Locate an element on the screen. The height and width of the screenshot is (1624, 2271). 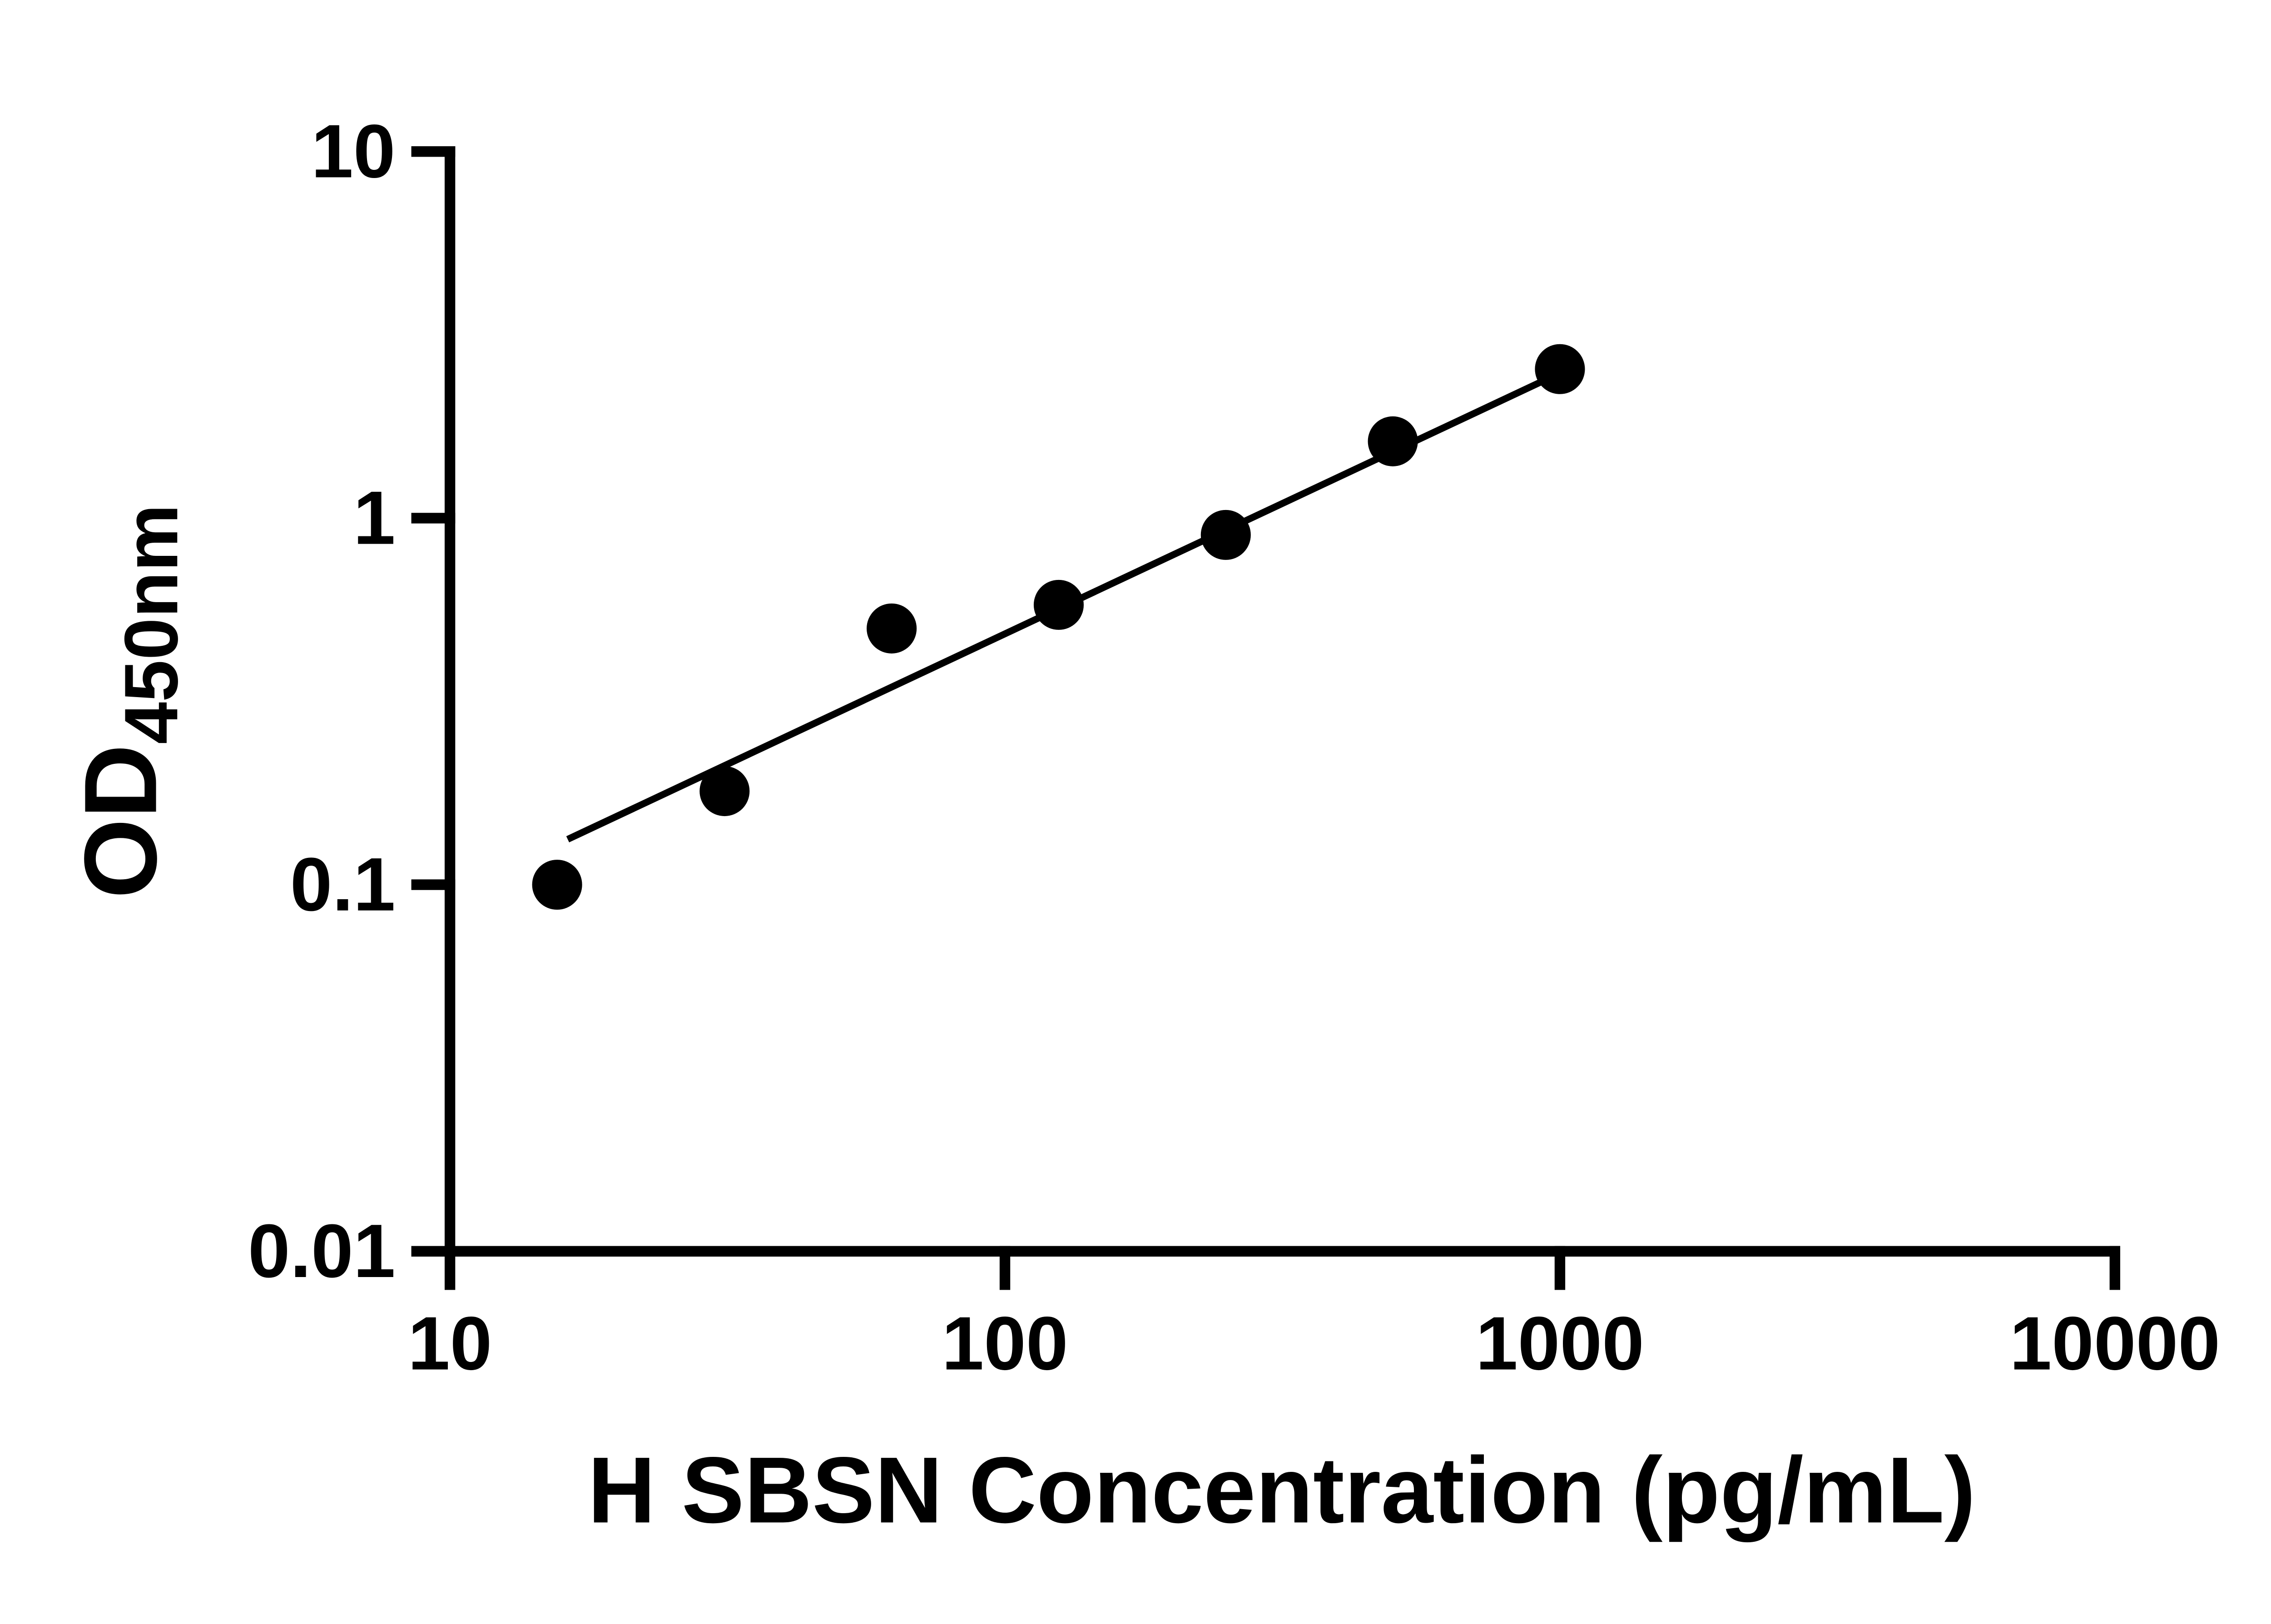
x-axis-title: H SBSN Concentration (pg/mL) is located at coordinates (1282, 1489).